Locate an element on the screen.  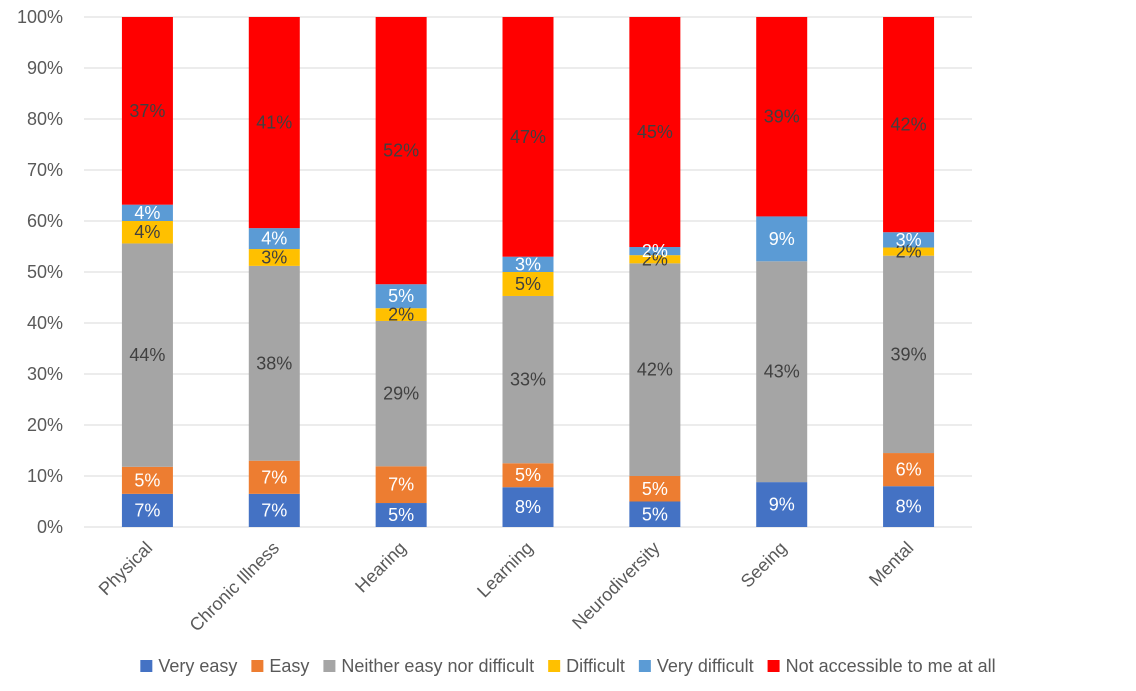
legend-label: Very difficult is located at coordinates (705, 666).